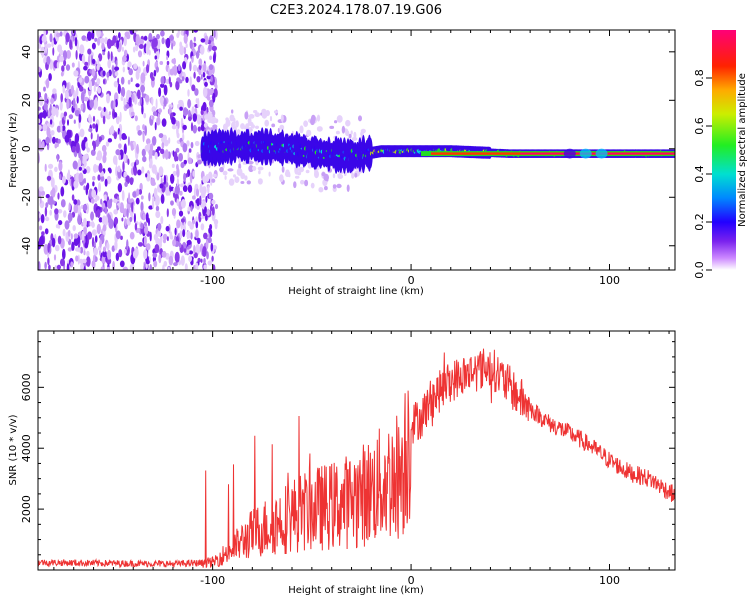 This screenshot has height=600, width=750. What do you see at coordinates (26, 52) in the screenshot?
I see `spectrogram-ytick-label: 40` at bounding box center [26, 52].